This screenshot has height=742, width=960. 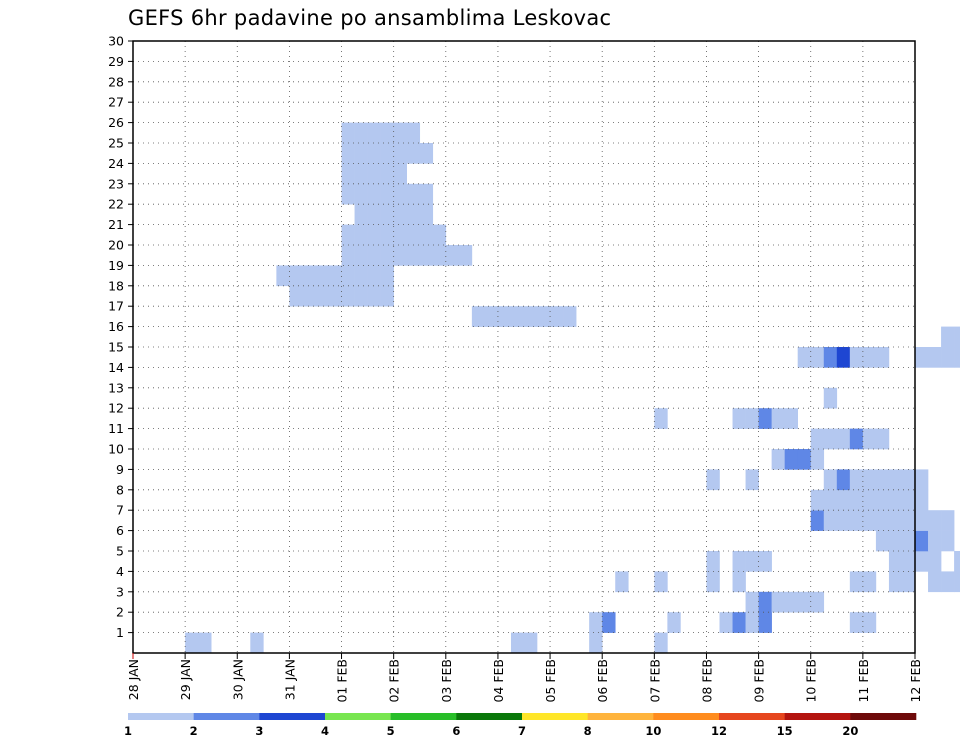 What do you see at coordinates (550, 681) in the screenshot?
I see `x-tick-label: 05 FEB` at bounding box center [550, 681].